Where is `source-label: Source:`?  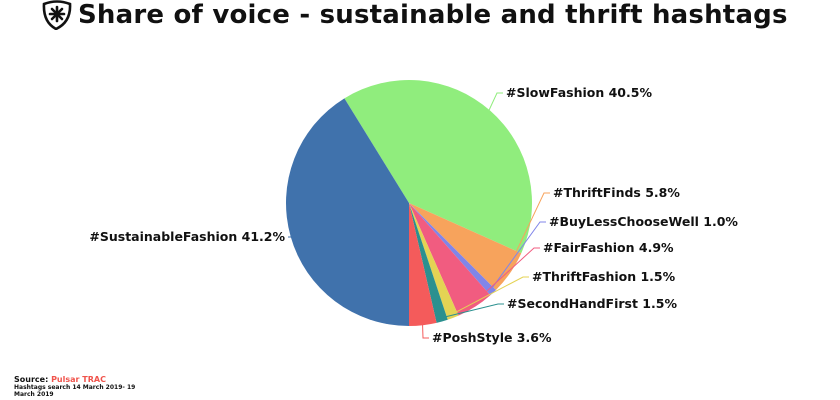
source-label: Source: is located at coordinates (31, 379).